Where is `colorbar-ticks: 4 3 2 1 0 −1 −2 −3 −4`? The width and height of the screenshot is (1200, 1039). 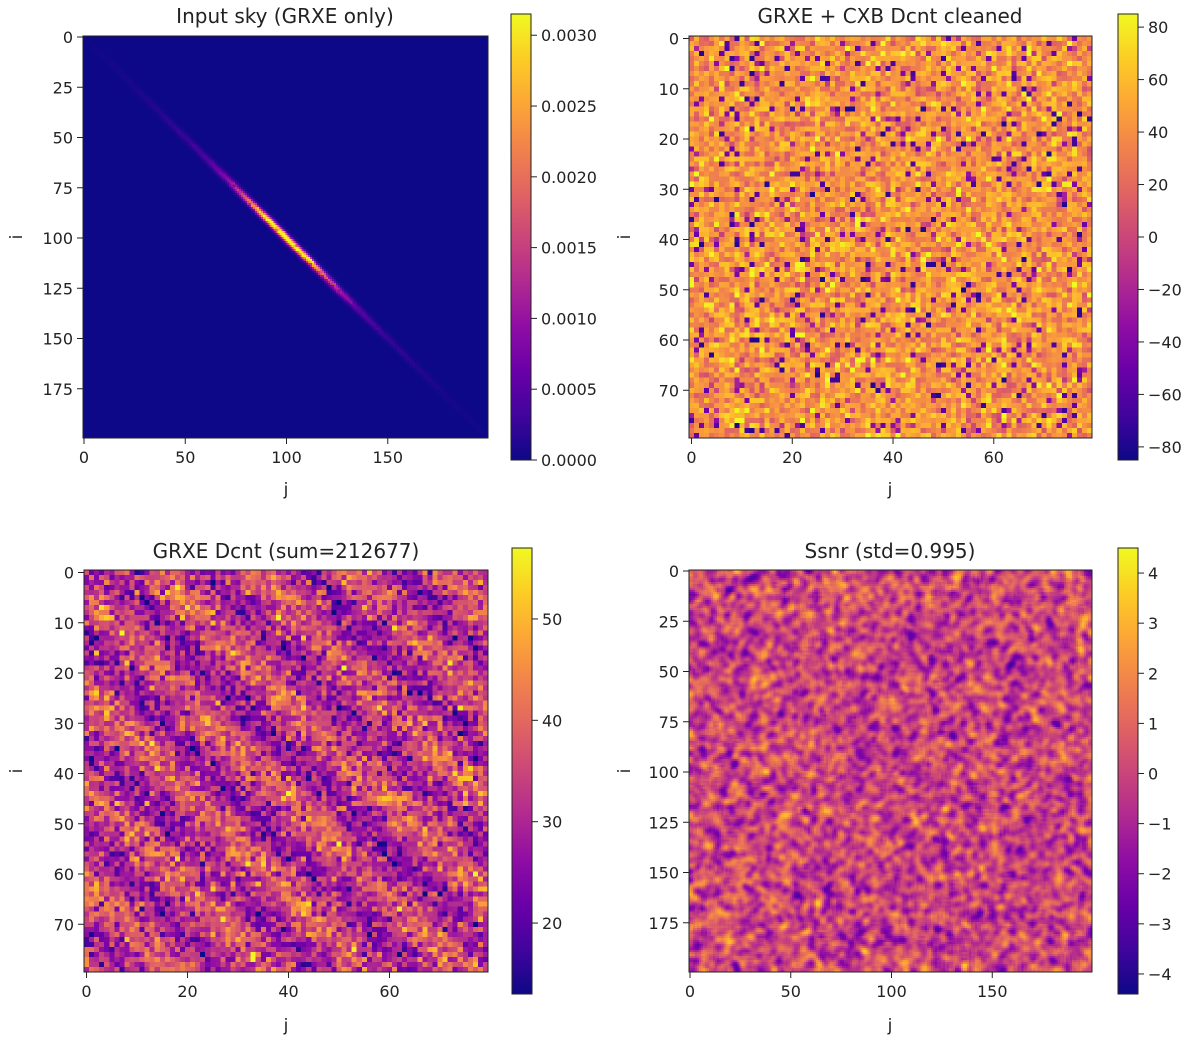
colorbar-ticks: 4 3 2 1 0 −1 −2 −3 −4 is located at coordinates (1155, 774).